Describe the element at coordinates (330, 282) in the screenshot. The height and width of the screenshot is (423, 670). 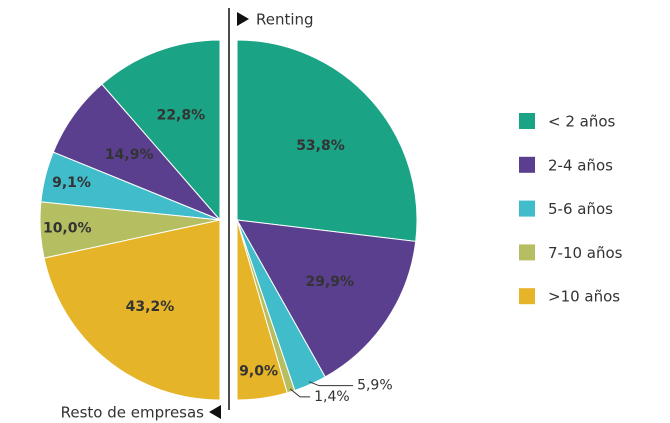
I see `data-label: 29,9%` at that location.